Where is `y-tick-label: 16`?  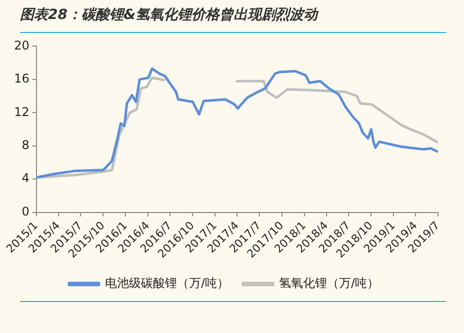
y-tick-label: 16 is located at coordinates (22, 79).